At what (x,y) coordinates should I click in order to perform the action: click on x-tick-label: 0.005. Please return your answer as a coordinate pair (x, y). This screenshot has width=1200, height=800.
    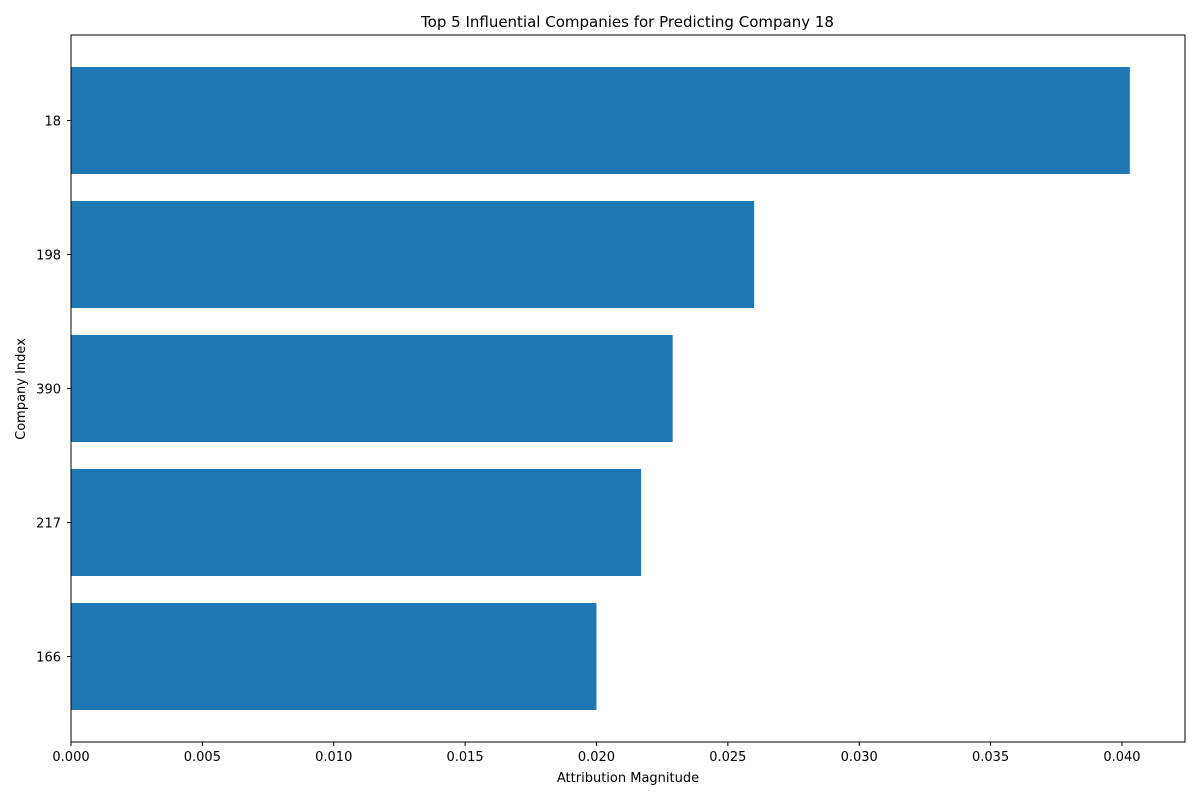
    Looking at the image, I should click on (202, 757).